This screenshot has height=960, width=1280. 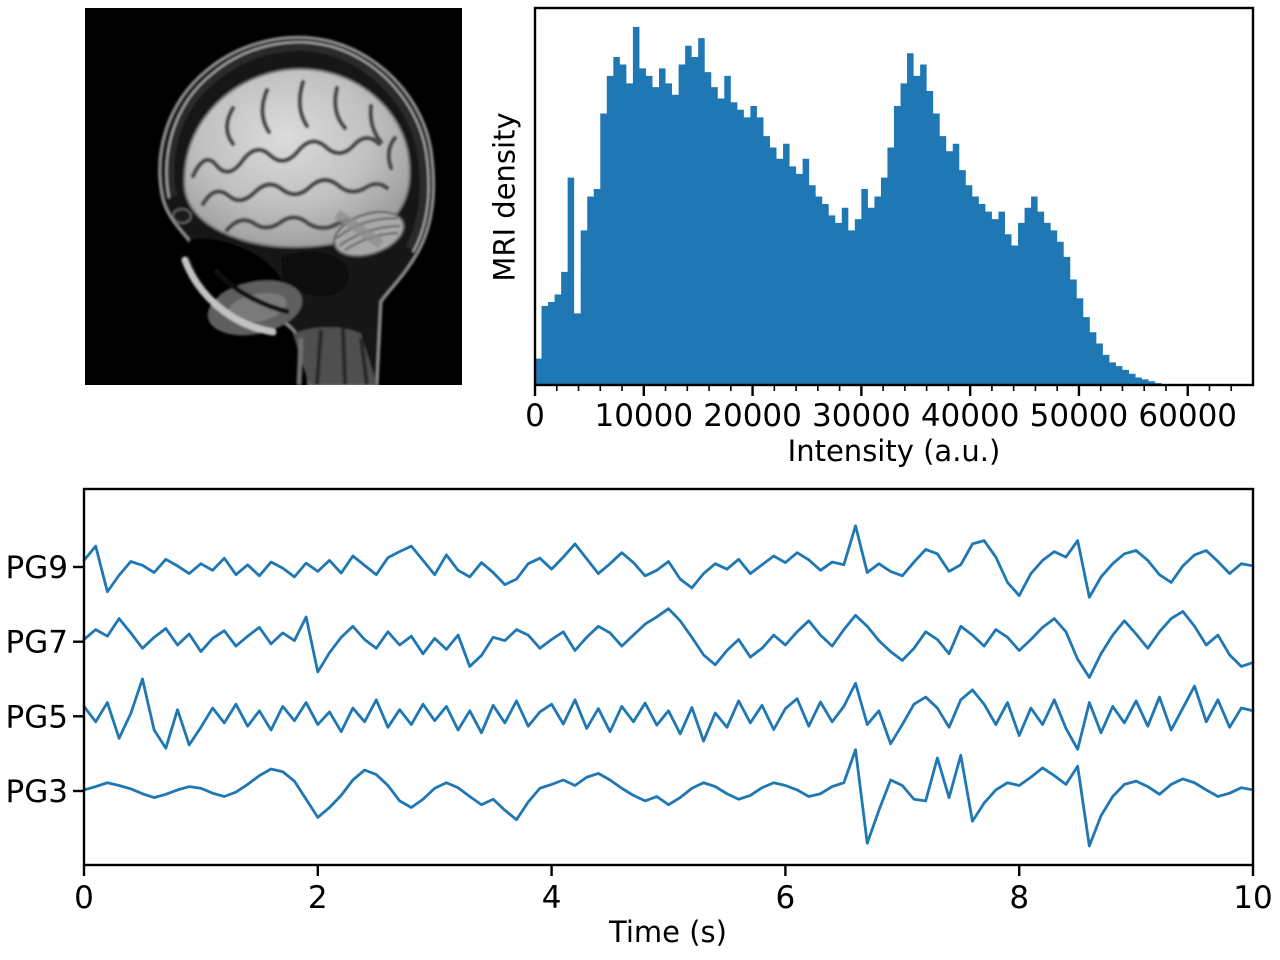 What do you see at coordinates (1019, 898) in the screenshot?
I see `eeg-x-tick-label: 8` at bounding box center [1019, 898].